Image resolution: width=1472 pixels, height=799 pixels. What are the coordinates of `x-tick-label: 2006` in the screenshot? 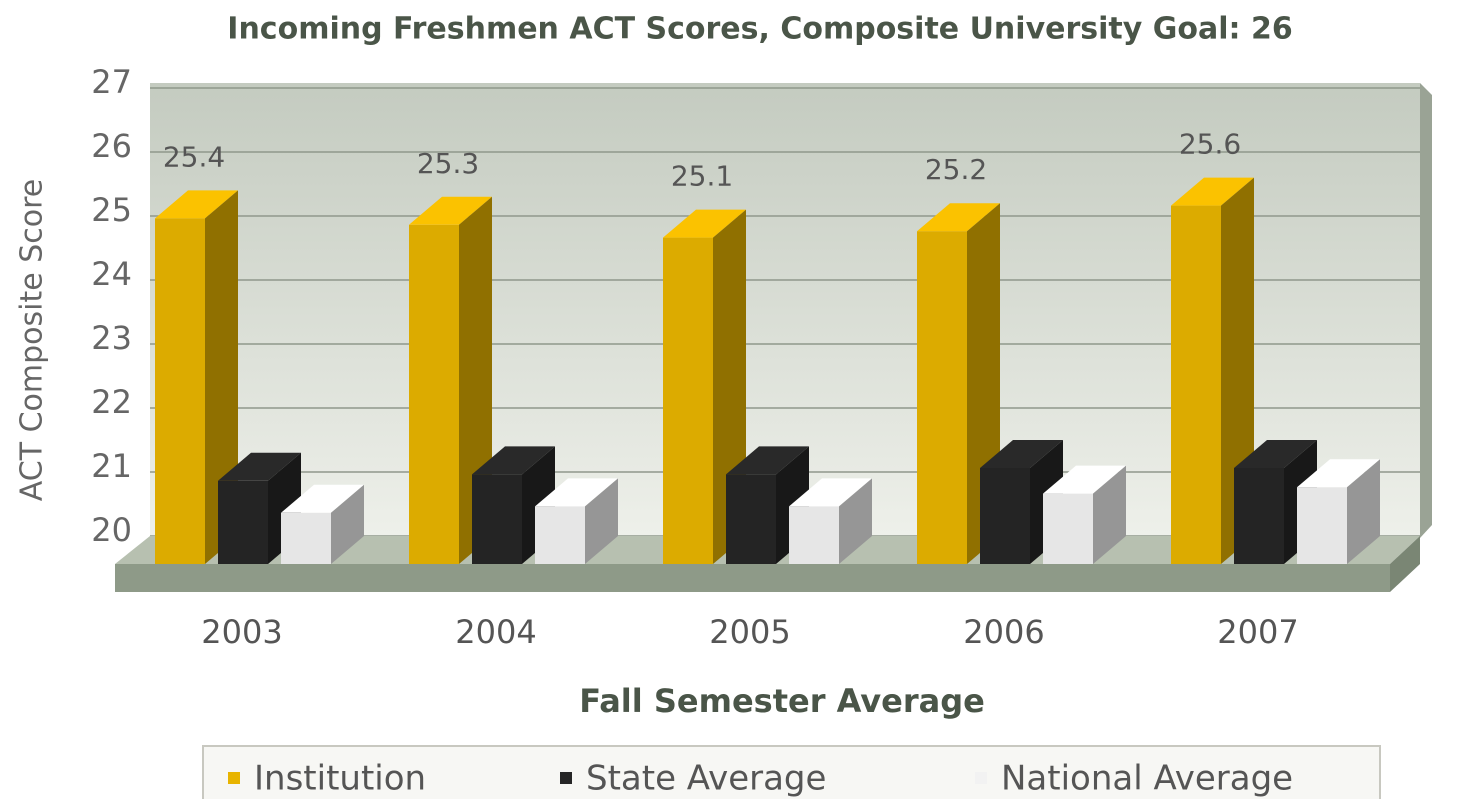 It's located at (1003, 632).